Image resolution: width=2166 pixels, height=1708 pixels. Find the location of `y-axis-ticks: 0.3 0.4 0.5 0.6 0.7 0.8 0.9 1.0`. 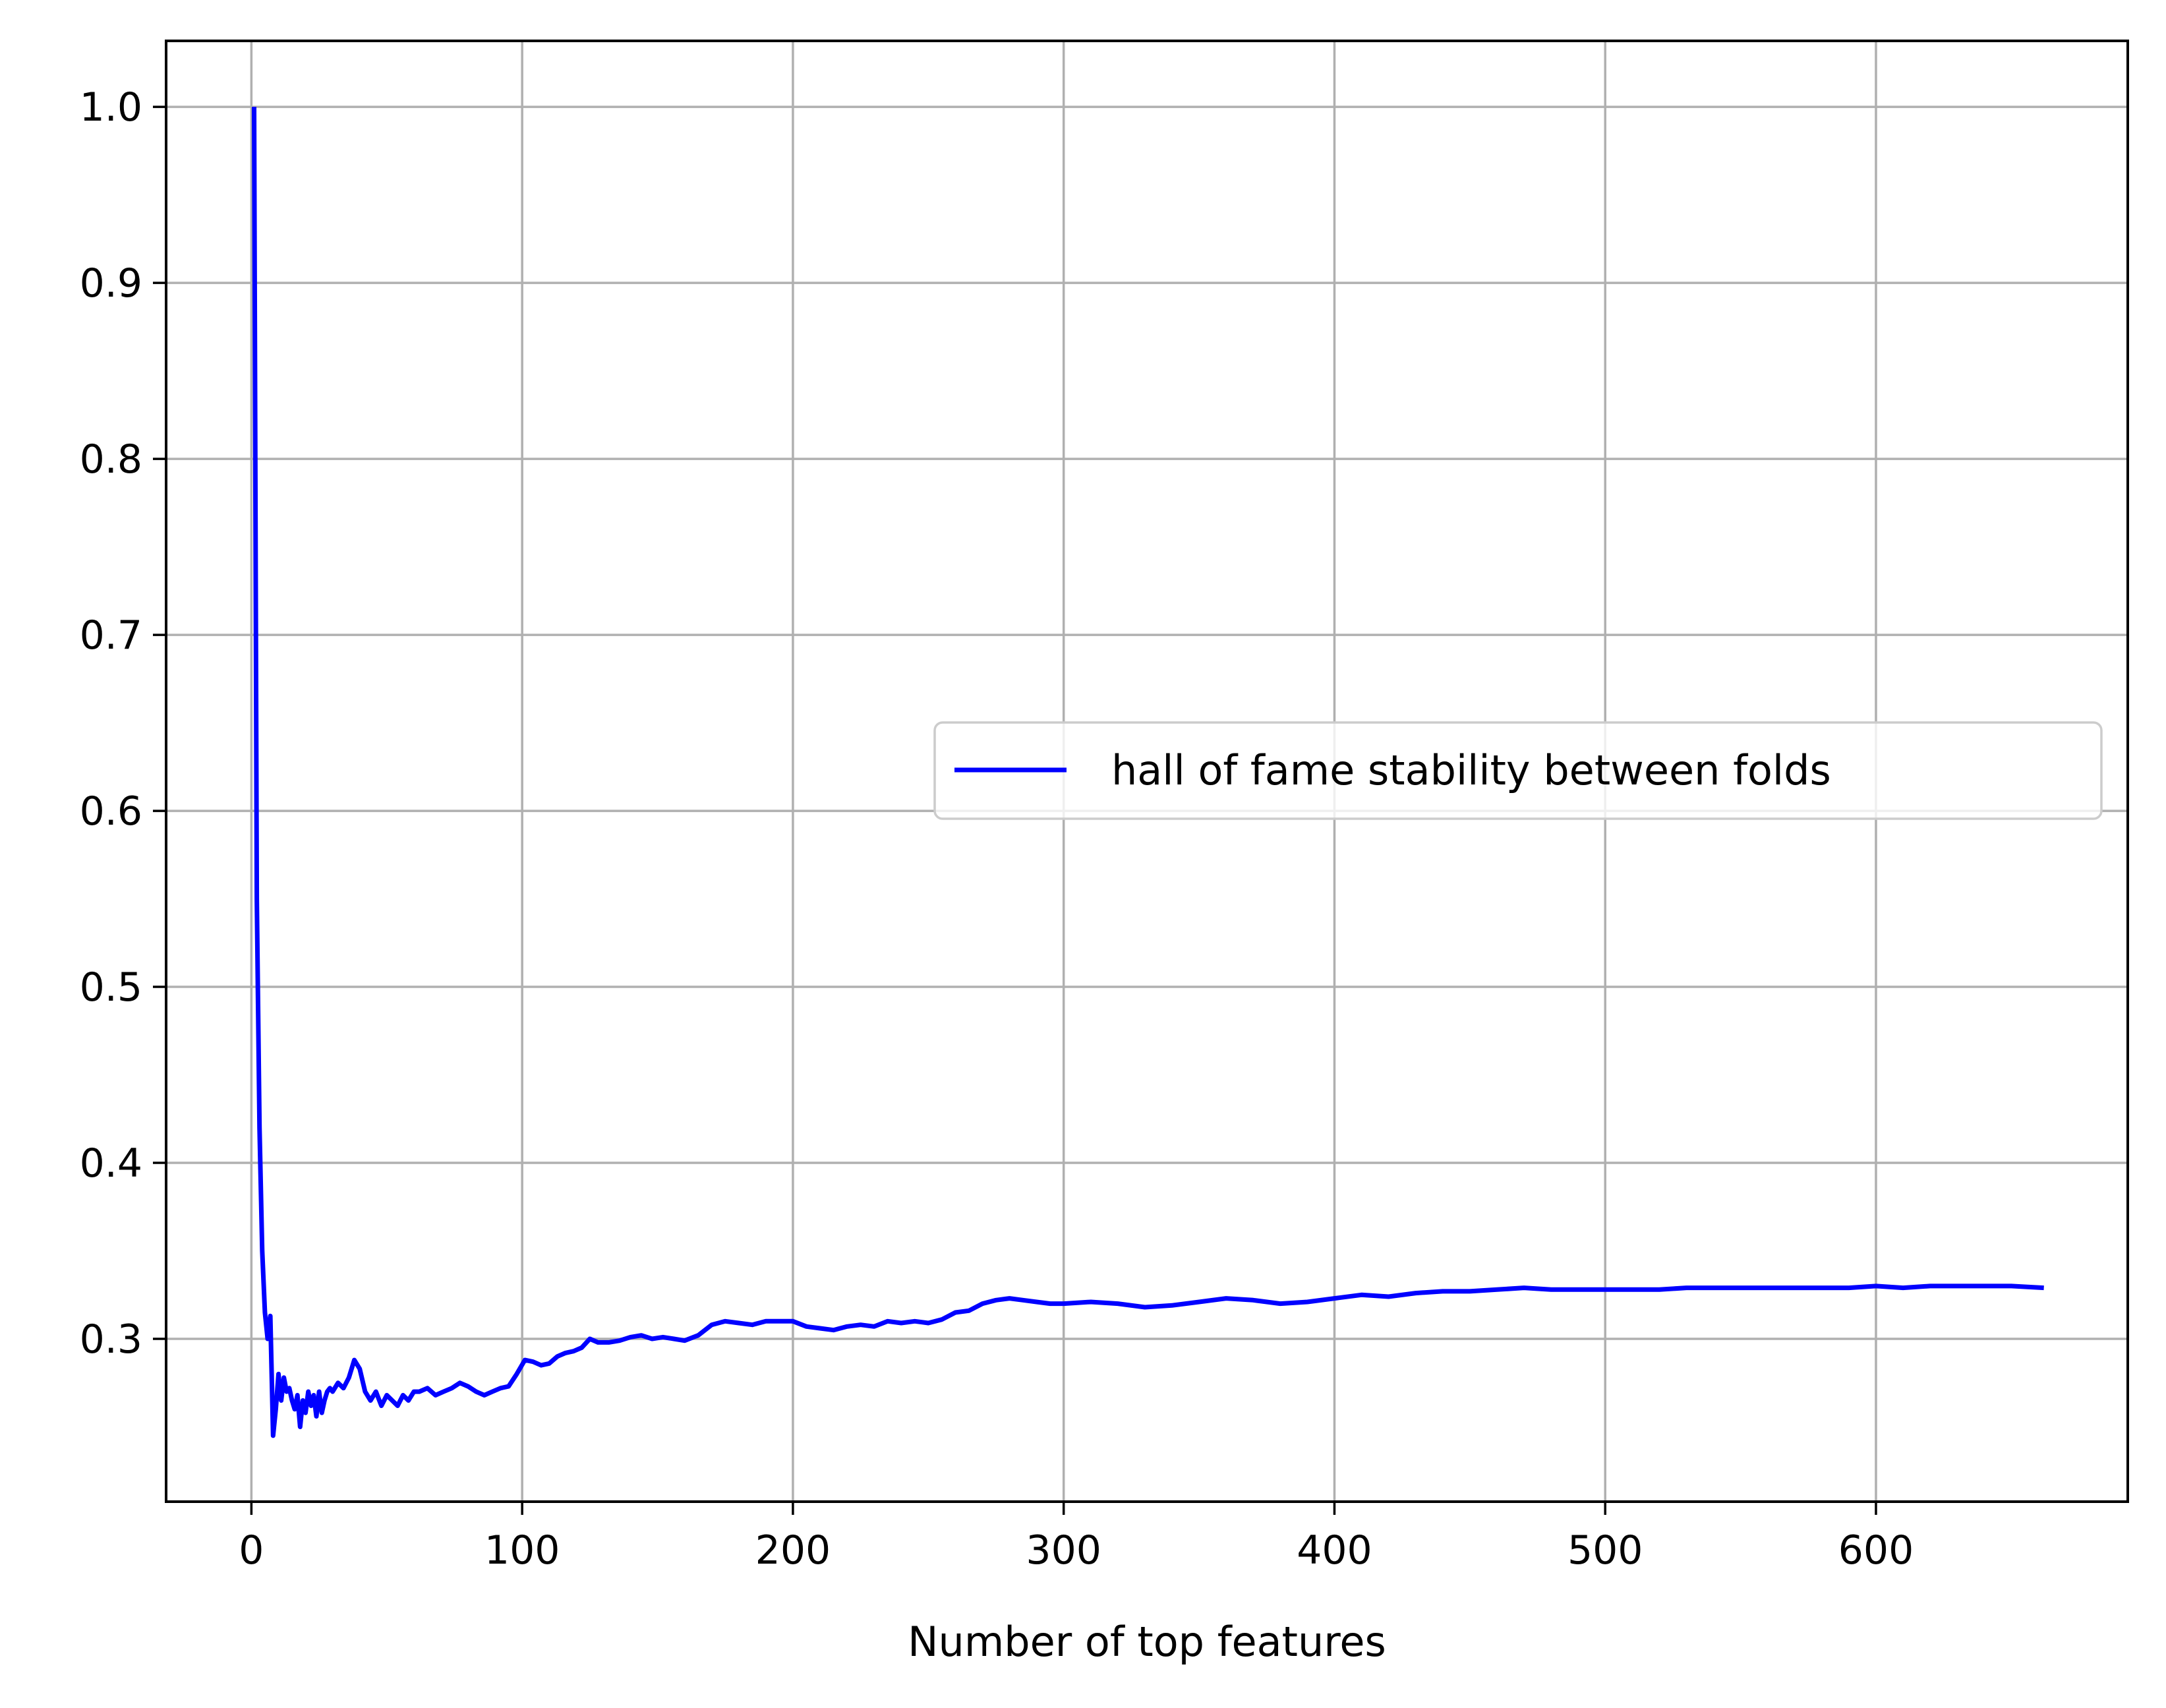

y-axis-ticks: 0.3 0.4 0.5 0.6 0.7 0.8 0.9 1.0 is located at coordinates (123, 723).